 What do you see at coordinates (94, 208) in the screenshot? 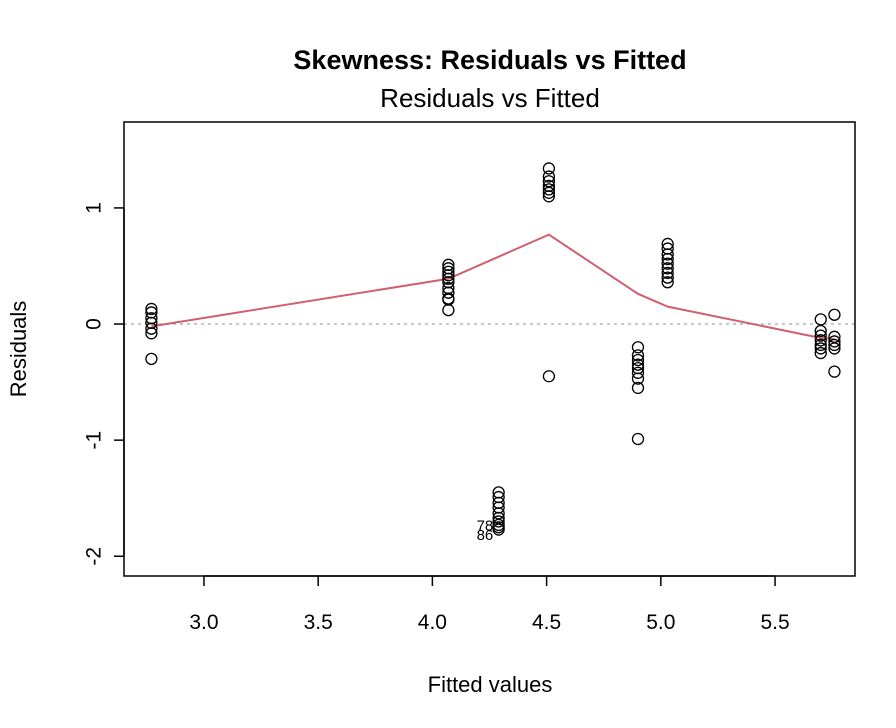
I see `y-tick-label: 1` at bounding box center [94, 208].